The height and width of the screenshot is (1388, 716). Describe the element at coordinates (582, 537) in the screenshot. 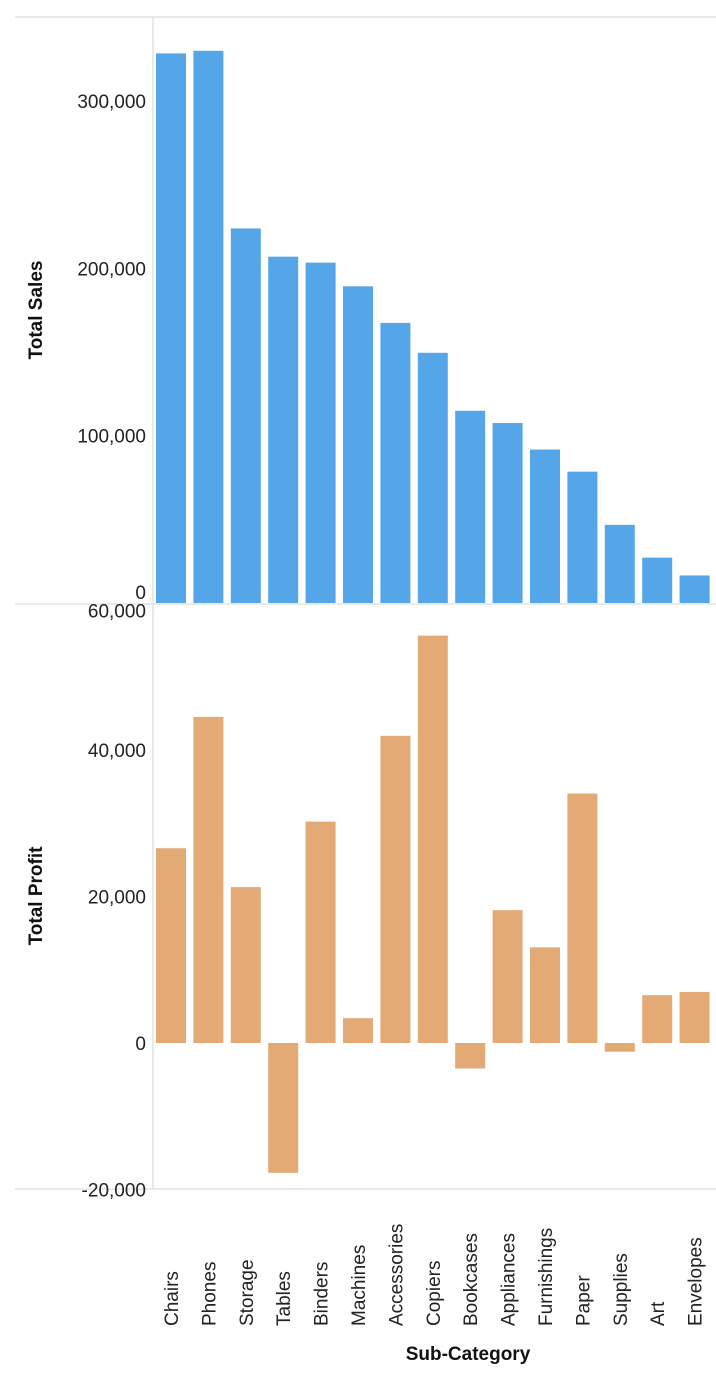

I see `sales-bar-paper` at that location.